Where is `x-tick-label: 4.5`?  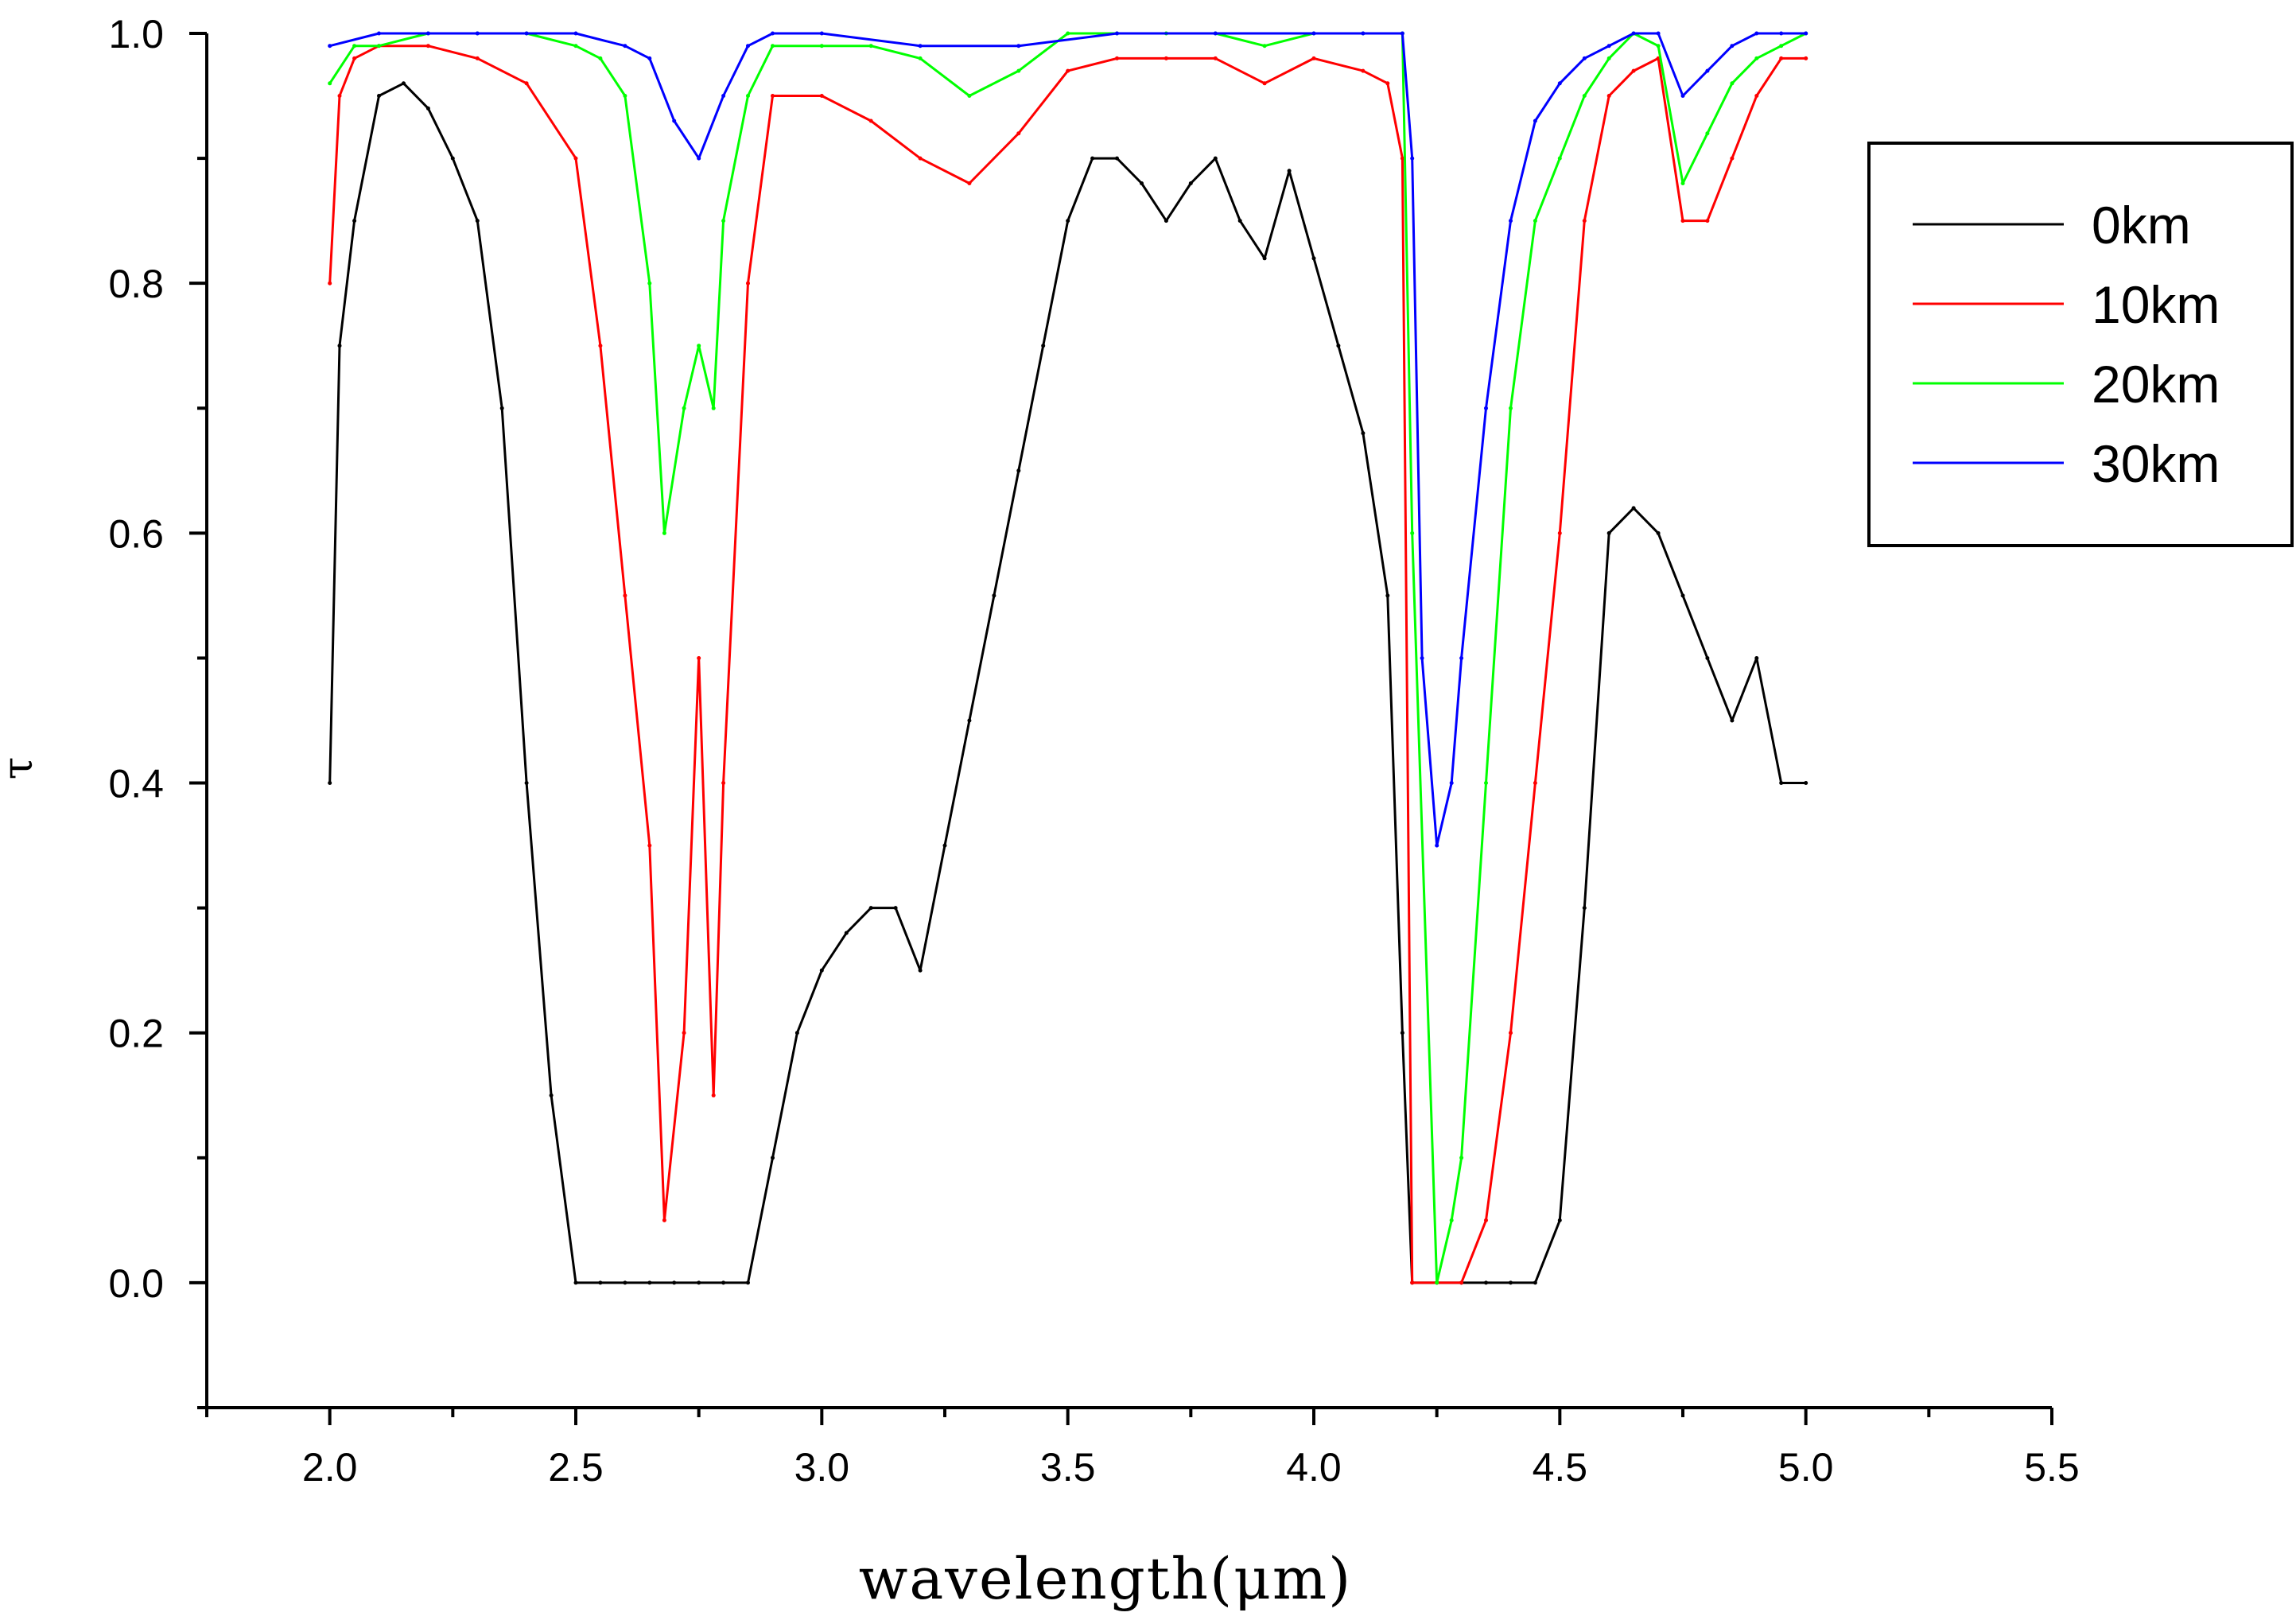 x-tick-label: 4.5 is located at coordinates (1560, 1467).